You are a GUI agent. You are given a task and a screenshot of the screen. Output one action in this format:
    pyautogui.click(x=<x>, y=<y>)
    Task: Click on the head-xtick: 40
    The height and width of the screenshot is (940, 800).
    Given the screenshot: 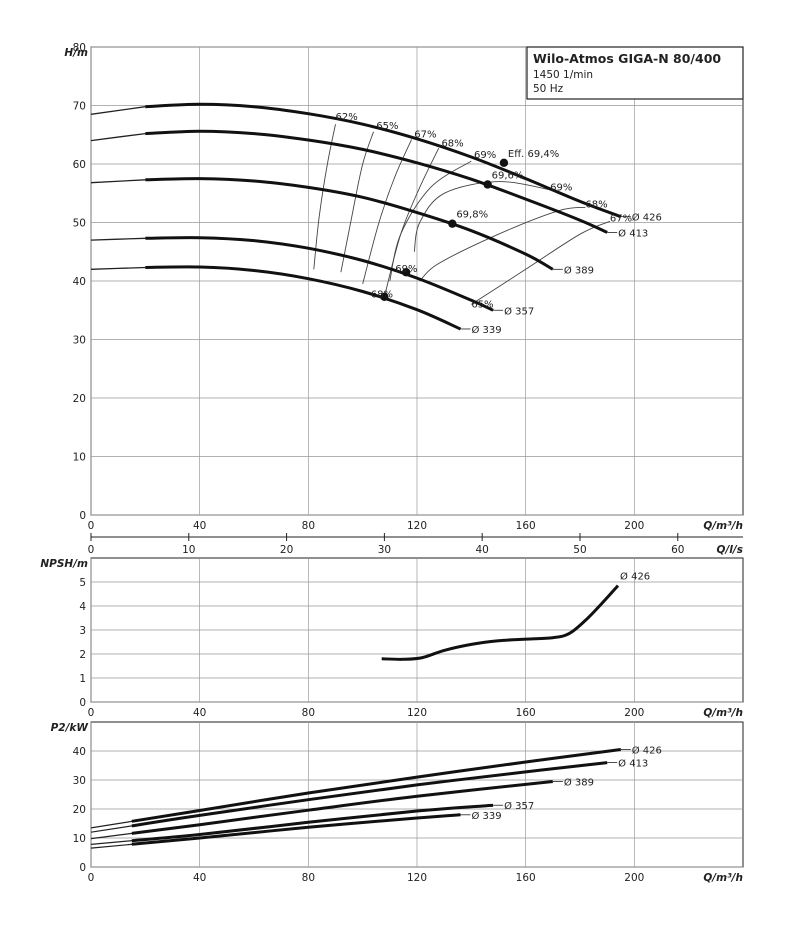 What is the action you would take?
    pyautogui.click(x=199, y=526)
    